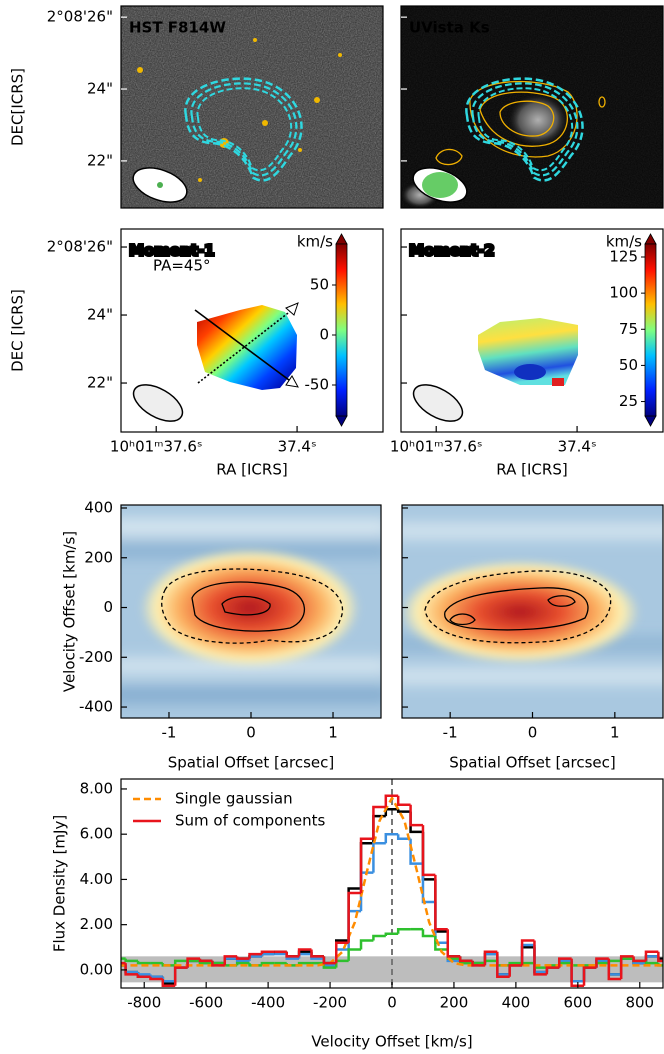 Image resolution: width=664 pixels, height=1054 pixels. Describe the element at coordinates (324, 335) in the screenshot. I see `colorbar-tick-label: 0` at that location.